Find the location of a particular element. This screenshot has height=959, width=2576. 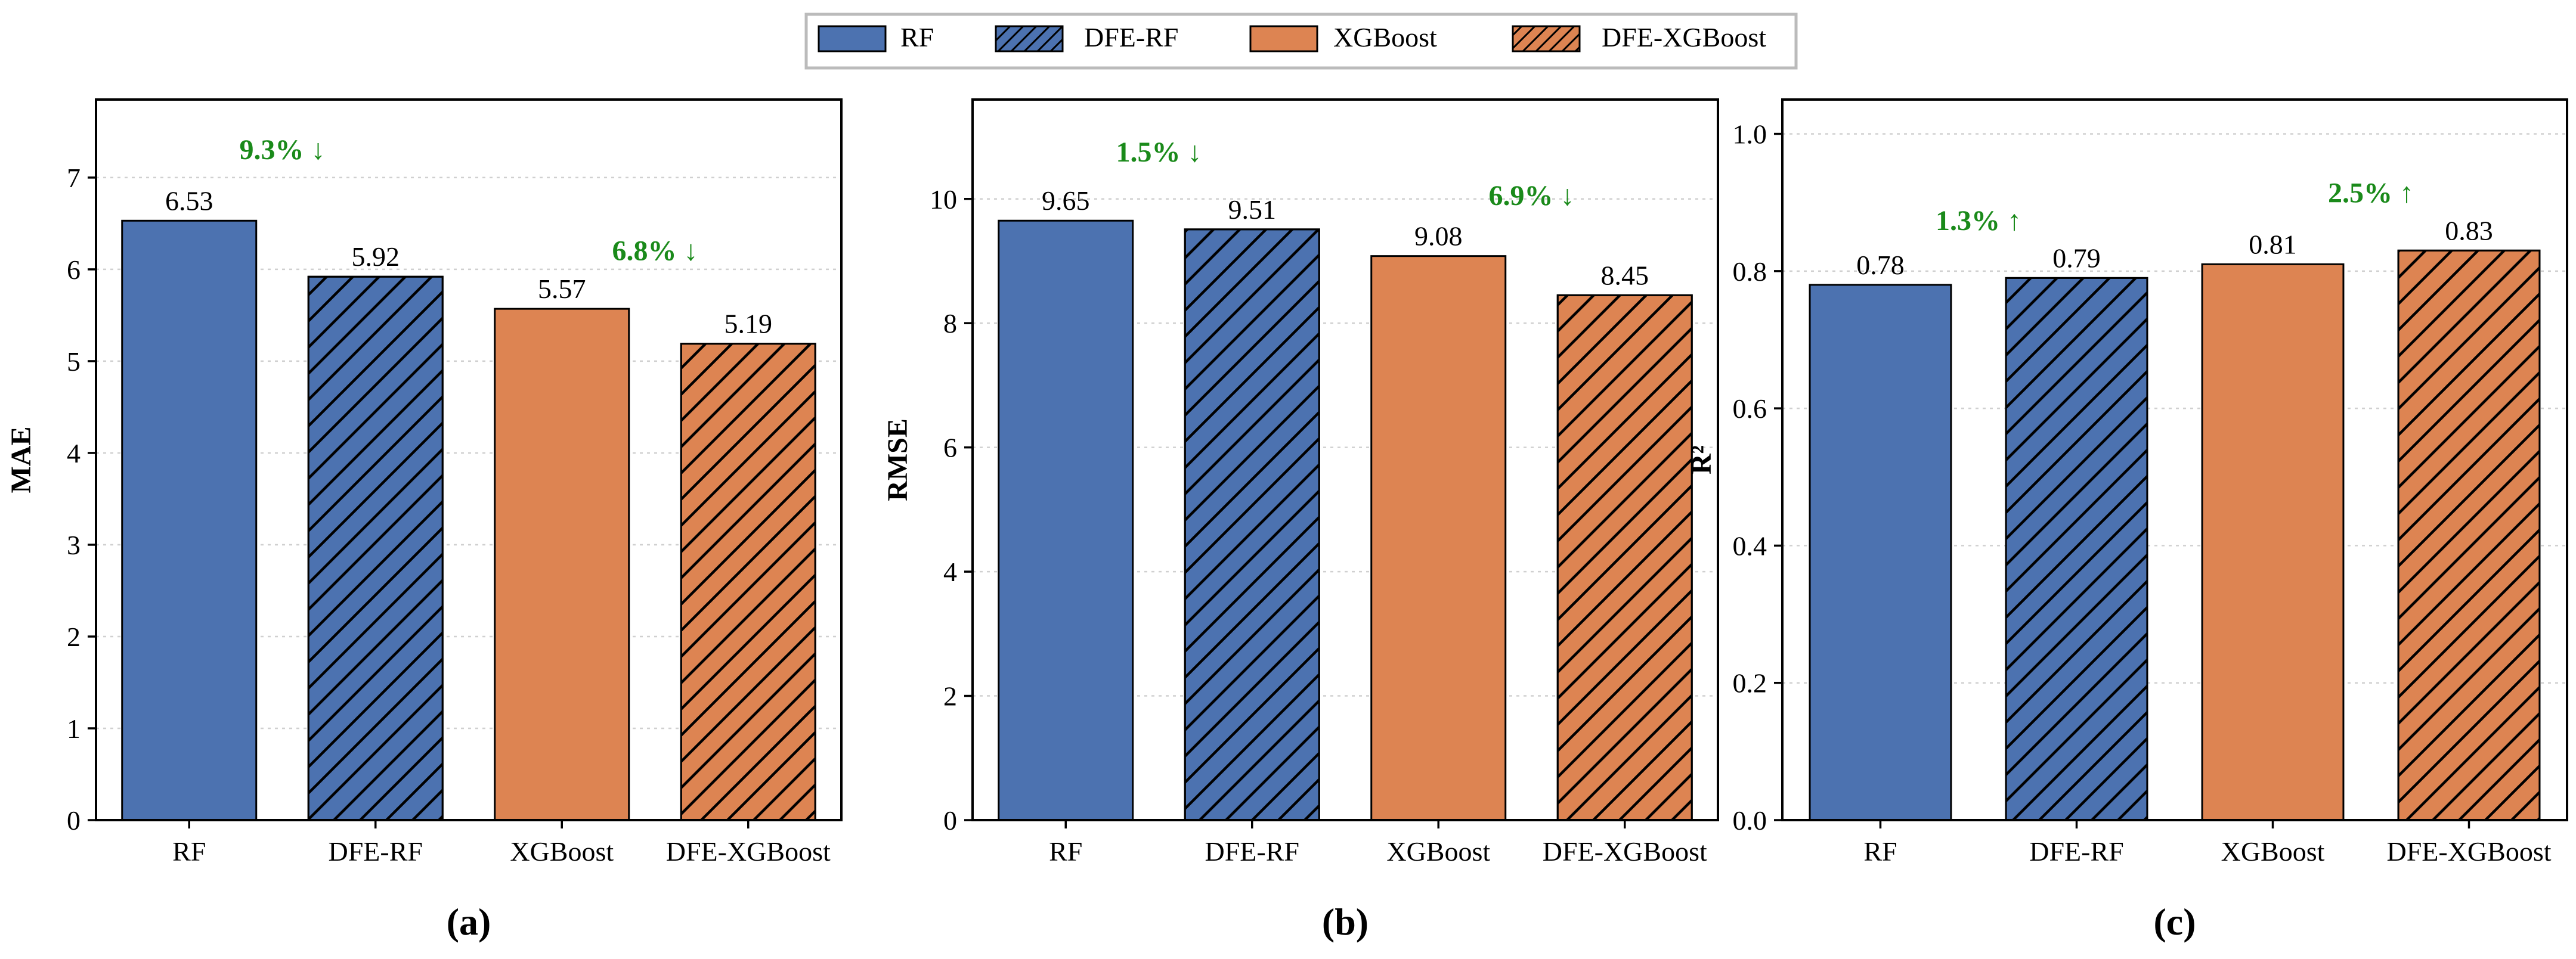

y-tick-label: 1.0 is located at coordinates (1750, 134).